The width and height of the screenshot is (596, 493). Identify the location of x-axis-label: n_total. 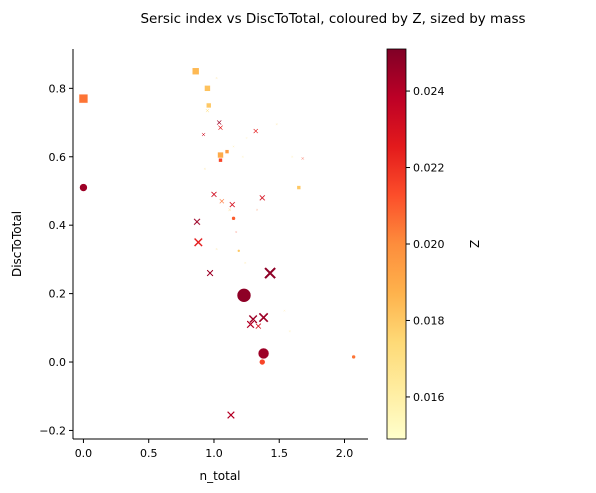
(219, 476).